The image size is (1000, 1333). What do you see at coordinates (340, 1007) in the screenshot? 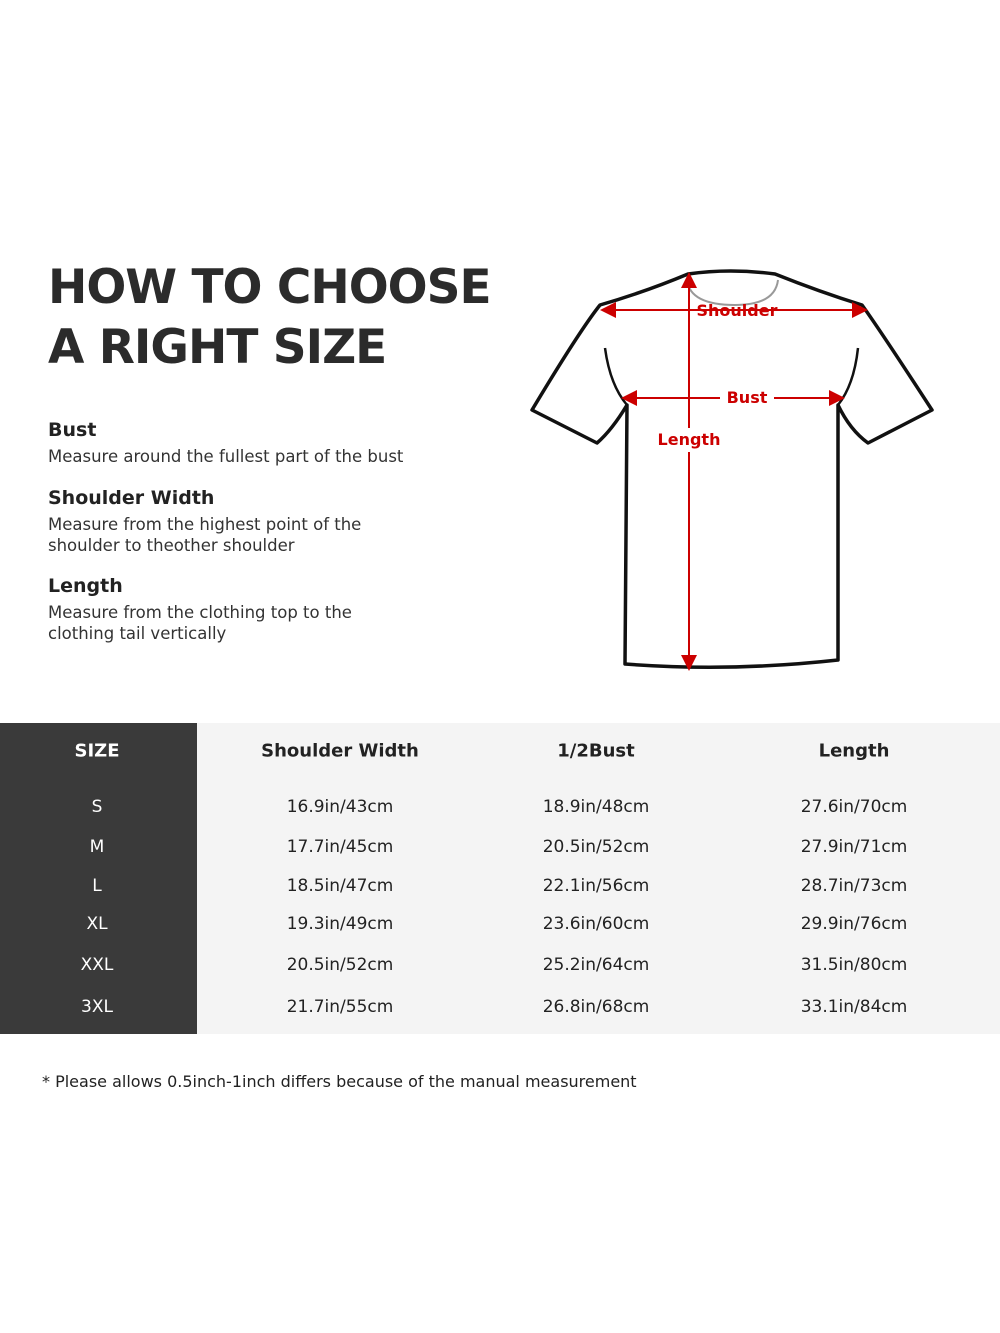
I see `table-cell: 21.7in/55cm` at bounding box center [340, 1007].